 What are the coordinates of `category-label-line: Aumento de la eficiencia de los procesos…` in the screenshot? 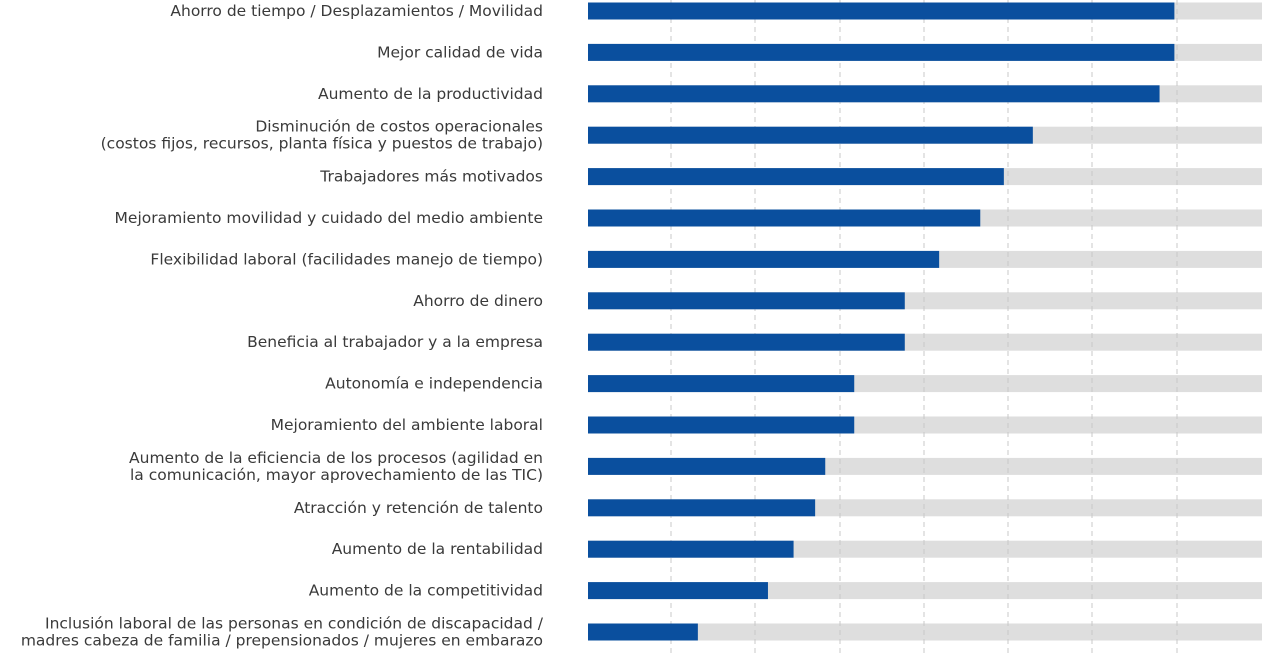 It's located at (336, 458).